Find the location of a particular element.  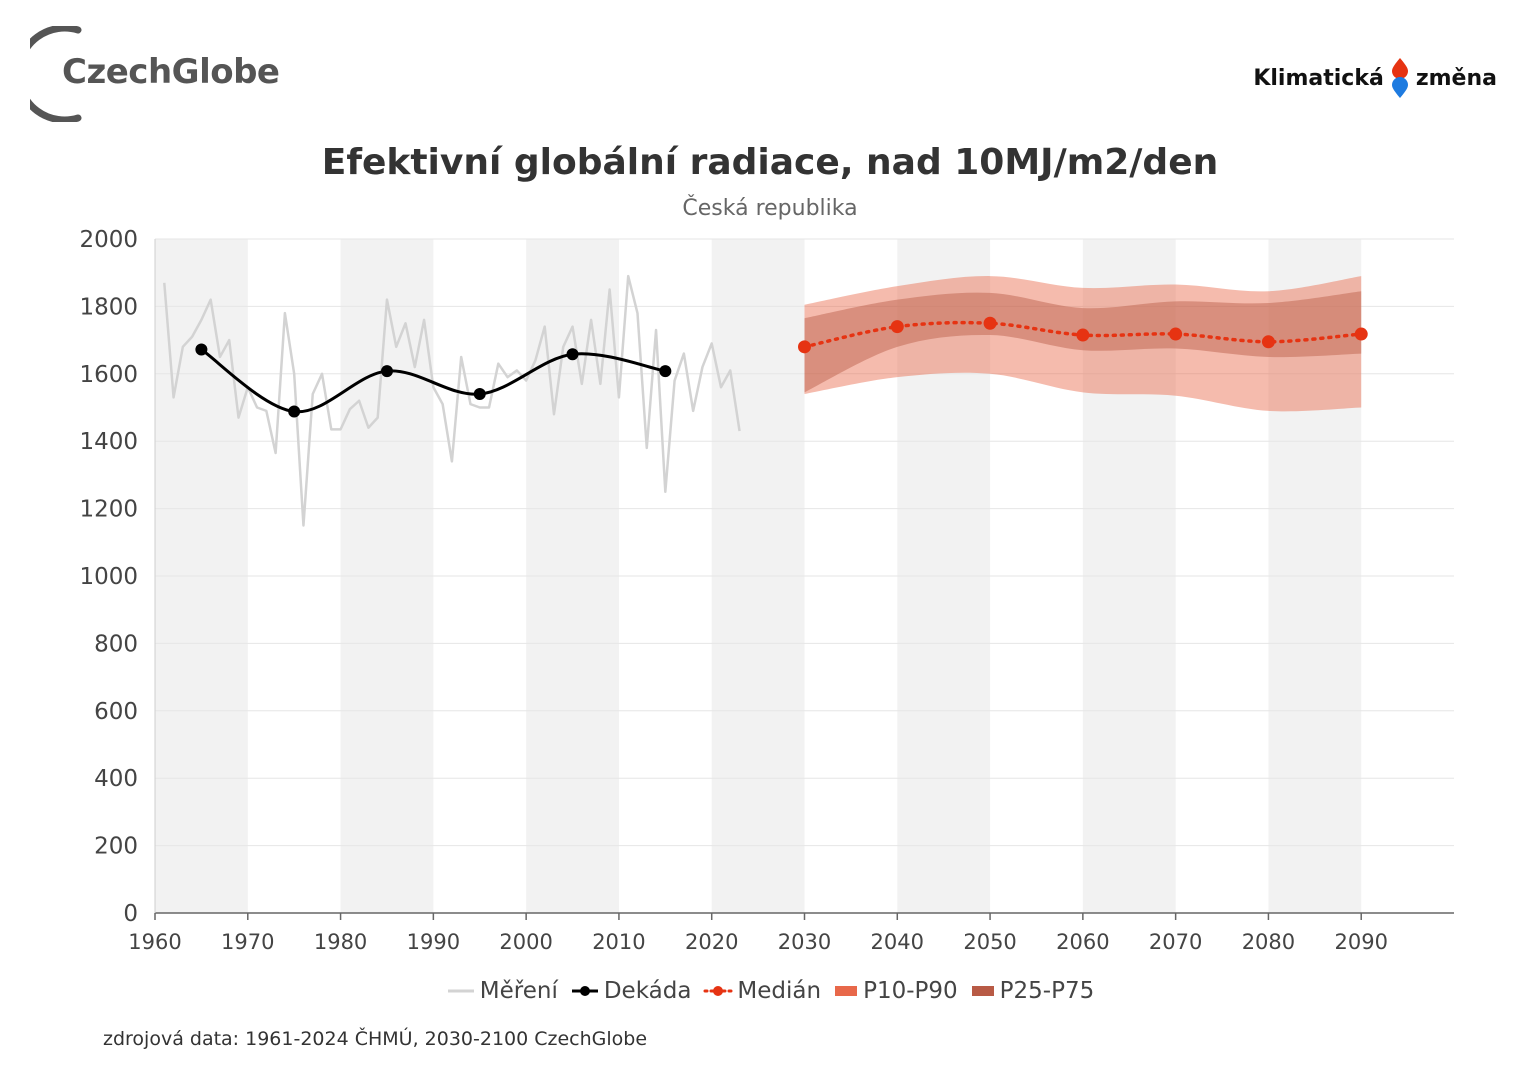

legend-swatch-p25-p75 is located at coordinates (982, 991).